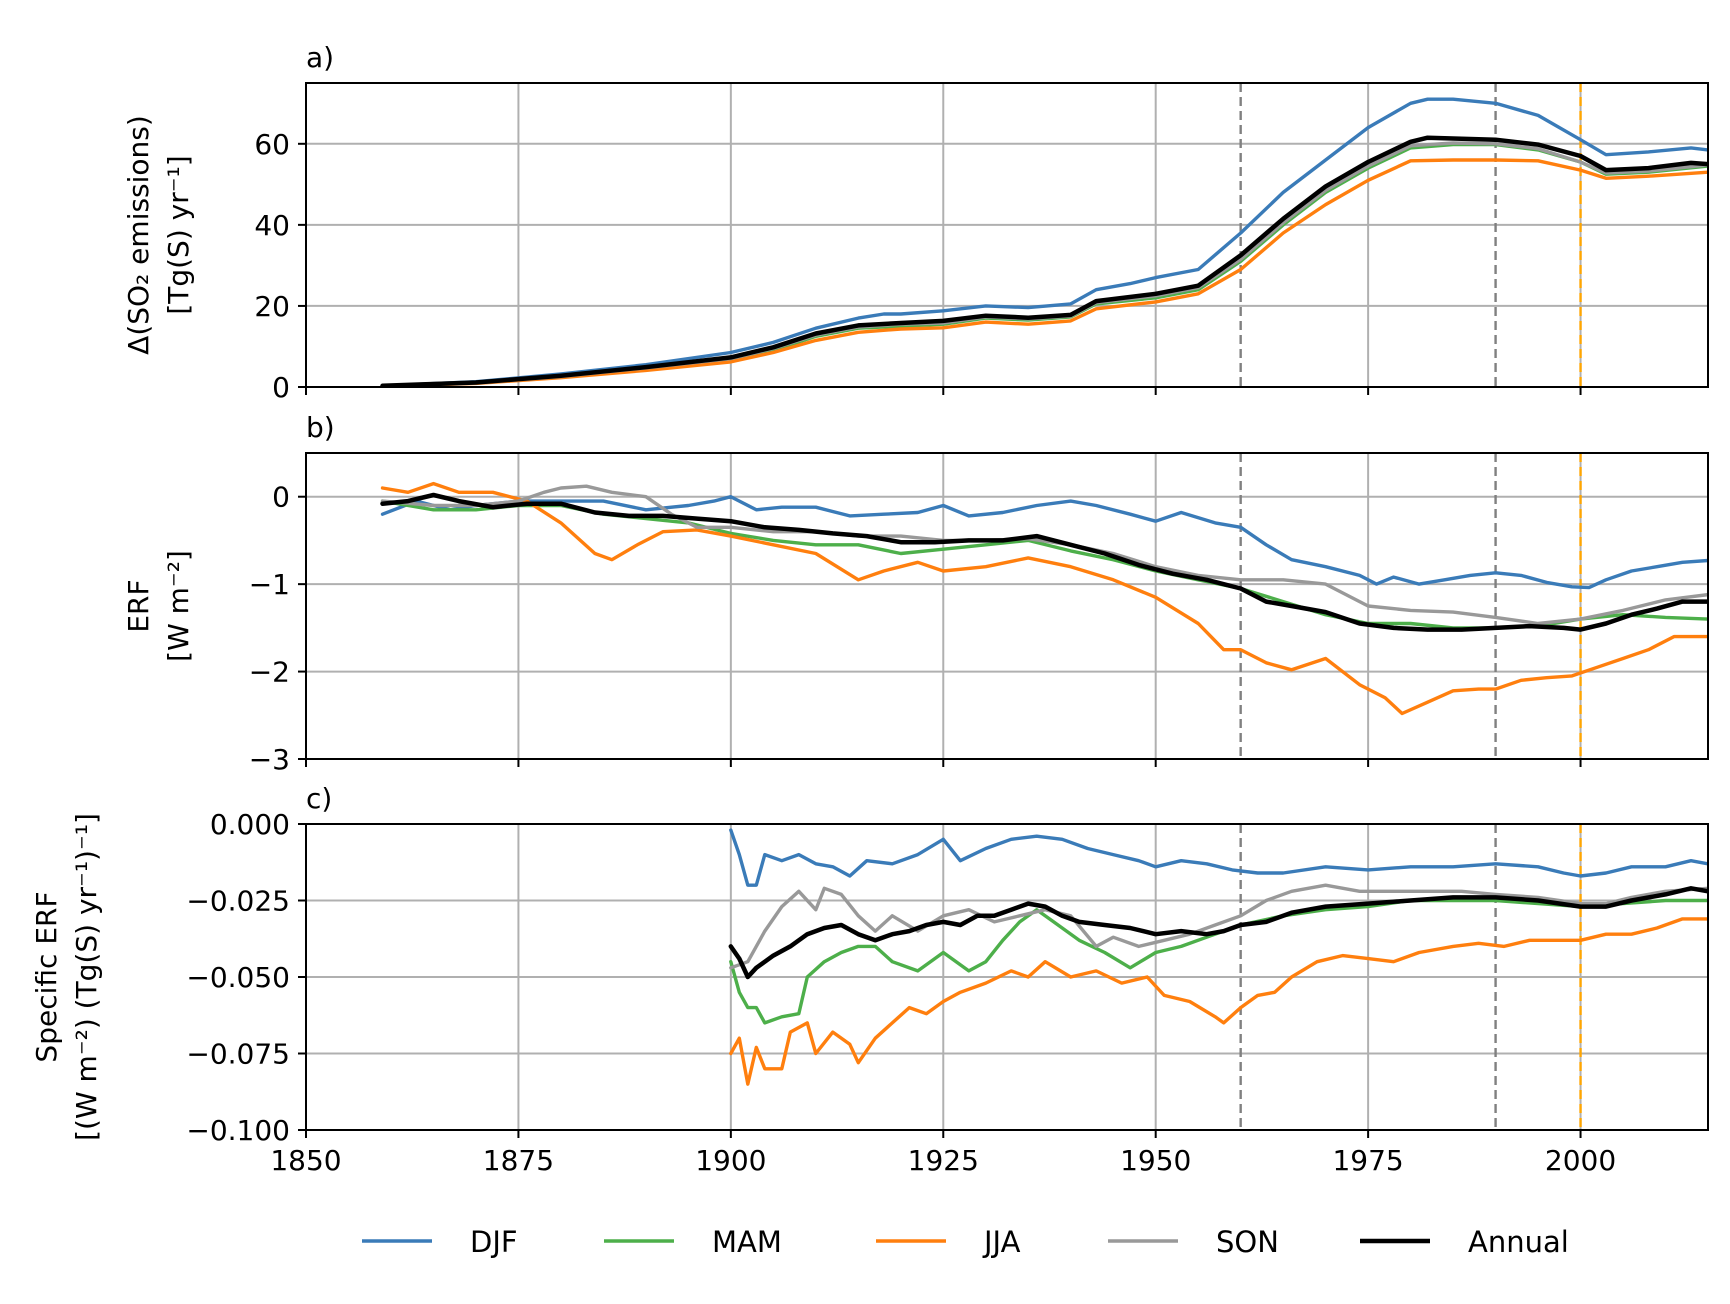 The width and height of the screenshot is (1730, 1304). What do you see at coordinates (320, 427) in the screenshot?
I see `panel-label: b)` at bounding box center [320, 427].